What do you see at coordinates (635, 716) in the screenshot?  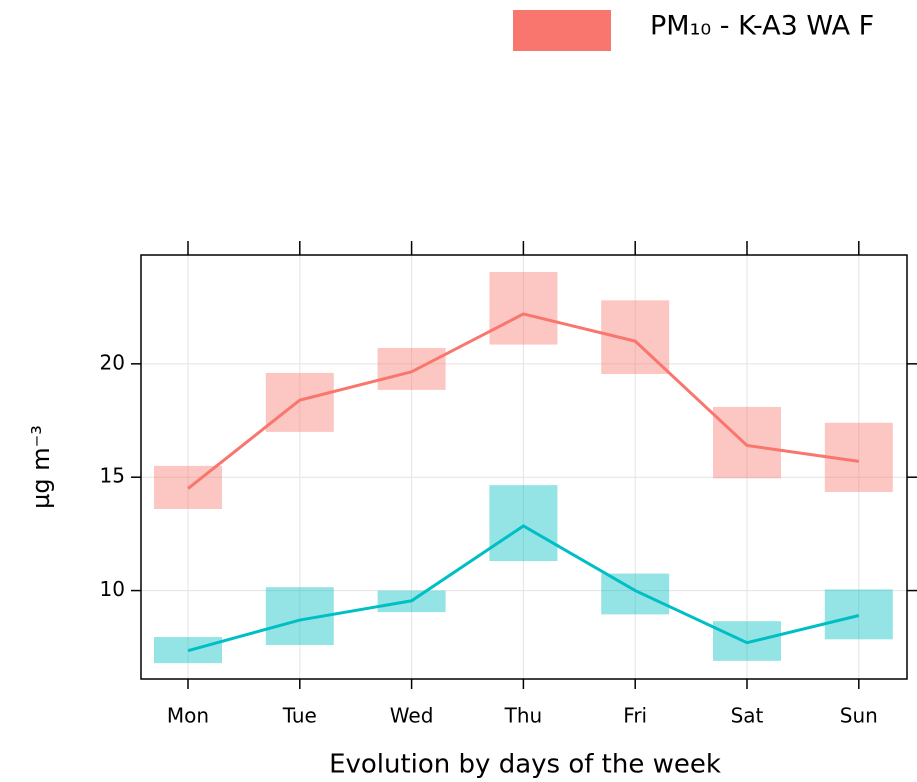 I see `x-tick-label: Fri` at bounding box center [635, 716].